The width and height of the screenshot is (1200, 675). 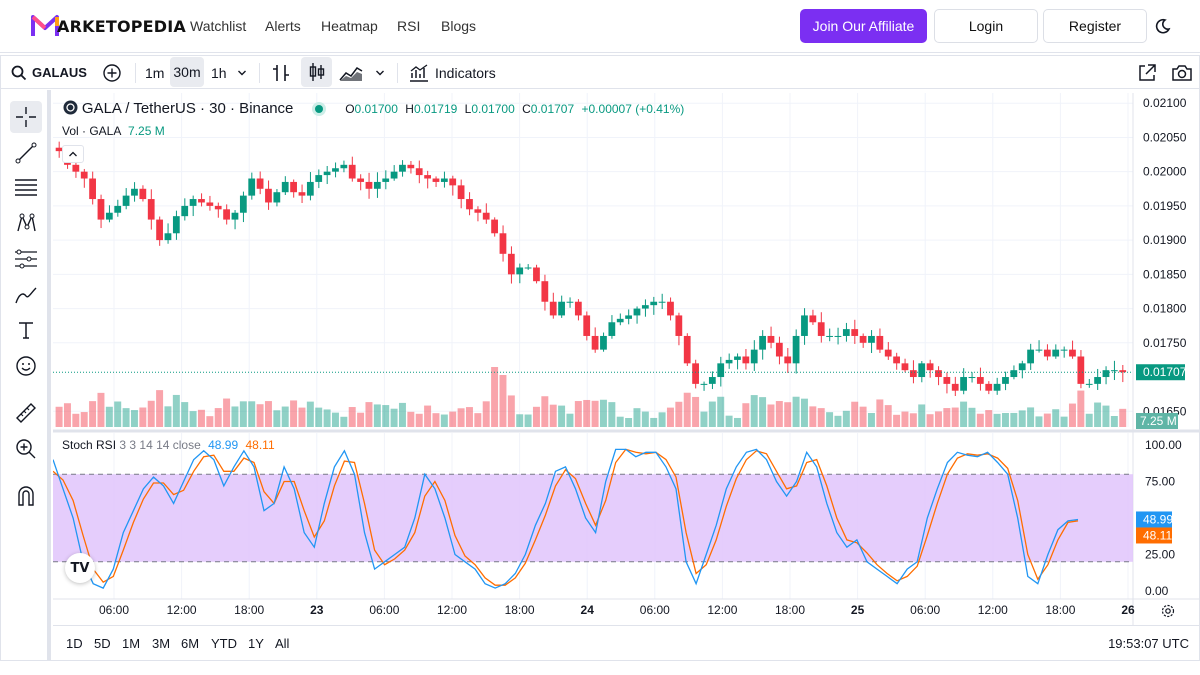 I want to click on collapse-legend-button, so click(x=73, y=154).